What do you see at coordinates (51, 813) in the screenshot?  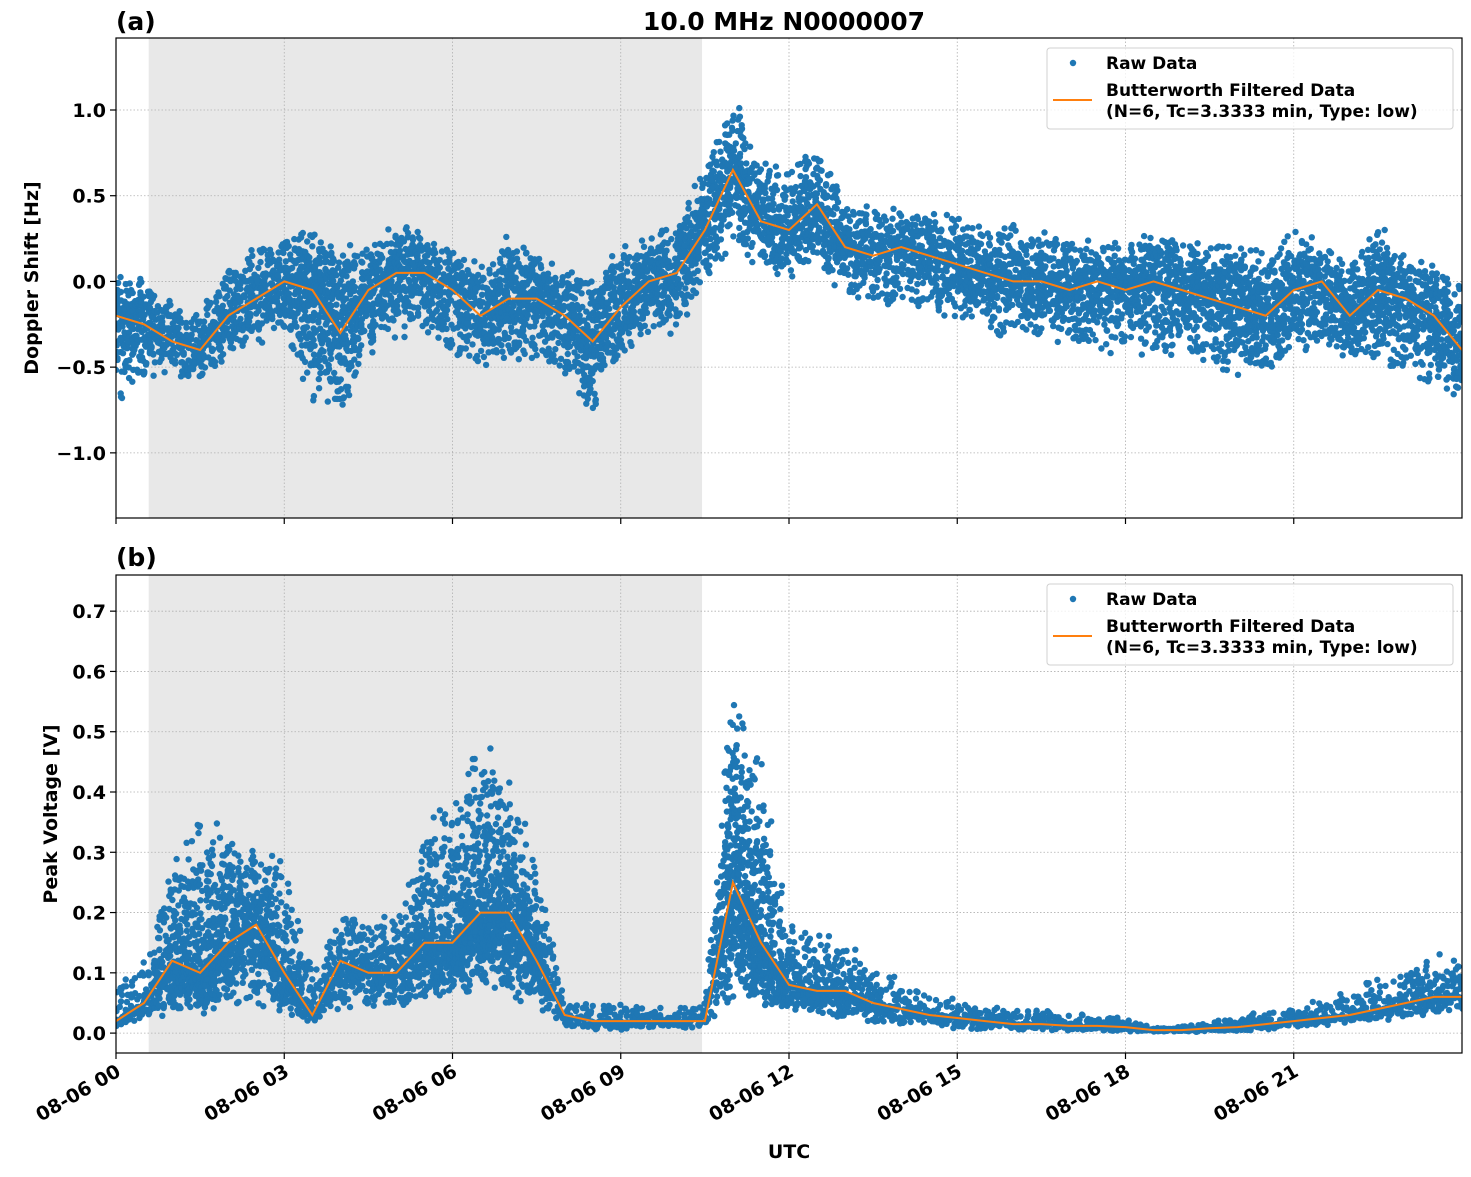 I see `y-axis-label-b: Peak Voltage [V]` at bounding box center [51, 813].